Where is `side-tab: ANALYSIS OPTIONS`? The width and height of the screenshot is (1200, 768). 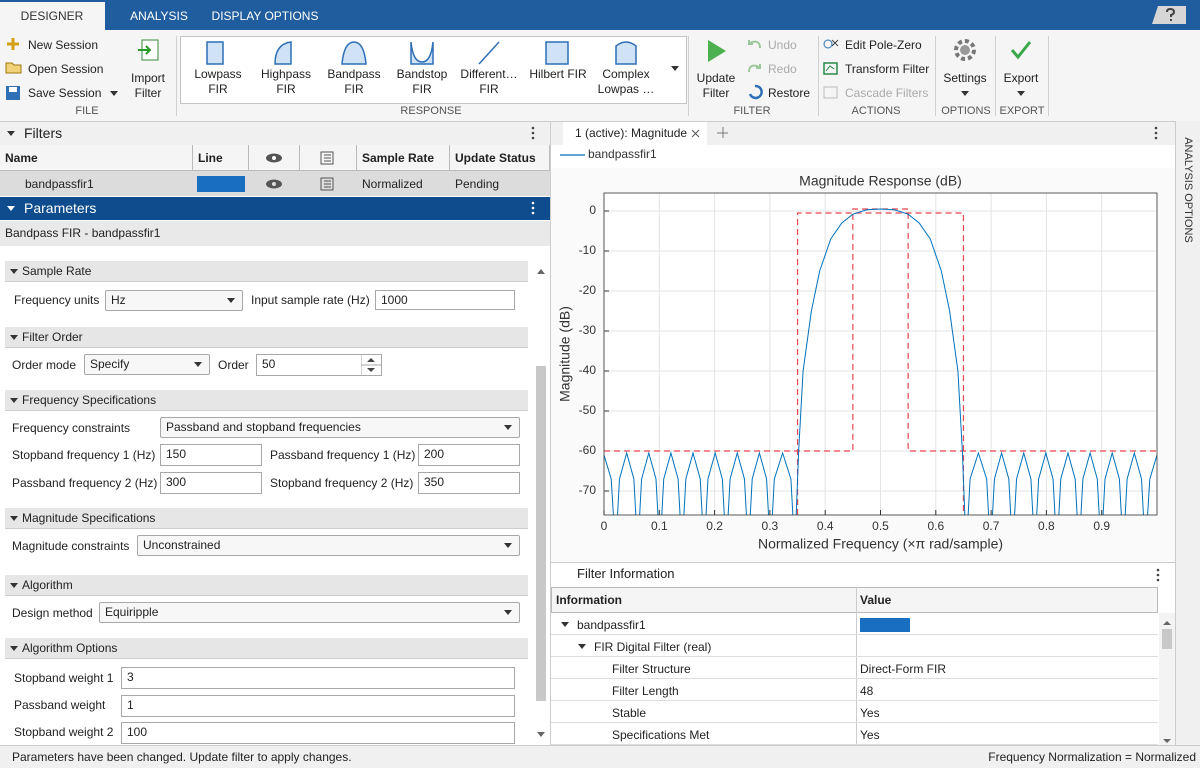
side-tab: ANALYSIS OPTIONS is located at coordinates (1188, 190).